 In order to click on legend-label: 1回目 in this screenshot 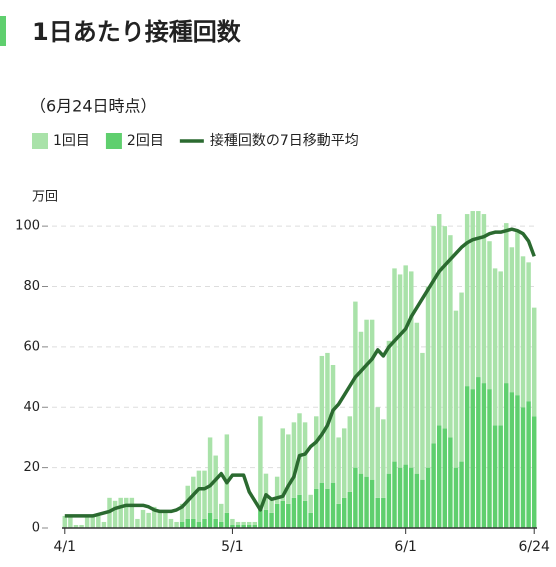, I will do `click(71, 141)`.